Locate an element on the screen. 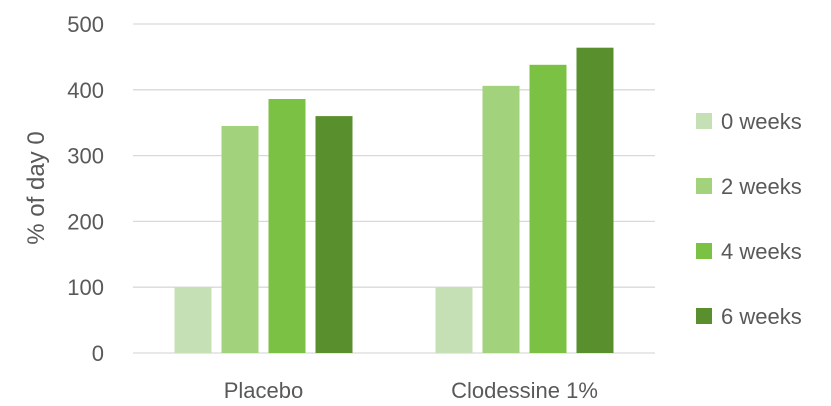  y-tick-label: 300 is located at coordinates (85, 156).